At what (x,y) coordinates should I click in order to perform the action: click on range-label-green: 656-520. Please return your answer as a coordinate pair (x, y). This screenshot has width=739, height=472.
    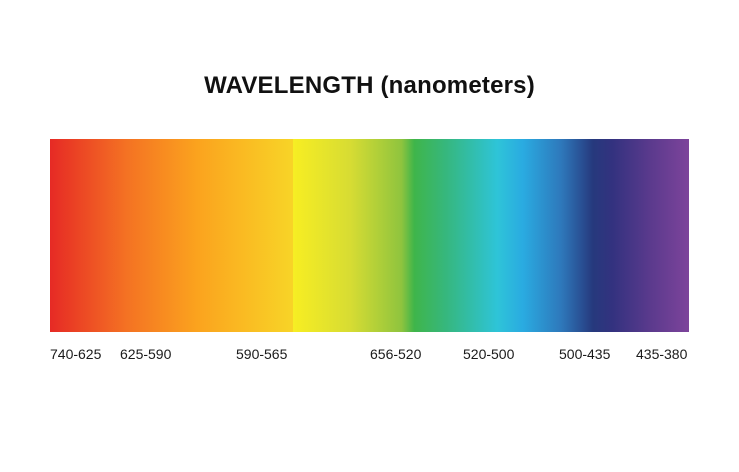
    Looking at the image, I should click on (396, 354).